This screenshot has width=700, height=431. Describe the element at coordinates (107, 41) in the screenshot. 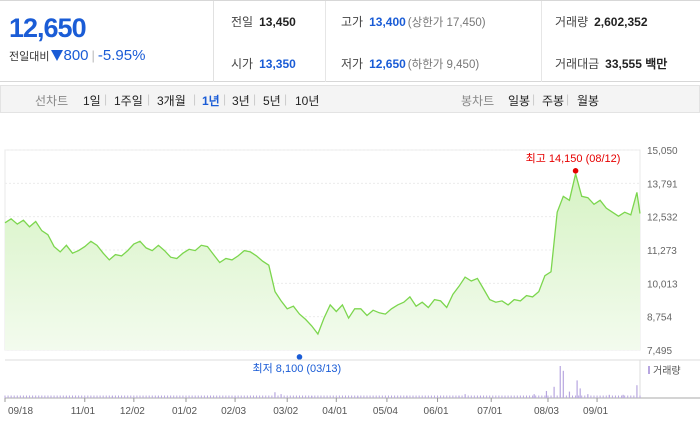

I see `price-box: 12,650 전일대비 800 | -5.95%` at that location.